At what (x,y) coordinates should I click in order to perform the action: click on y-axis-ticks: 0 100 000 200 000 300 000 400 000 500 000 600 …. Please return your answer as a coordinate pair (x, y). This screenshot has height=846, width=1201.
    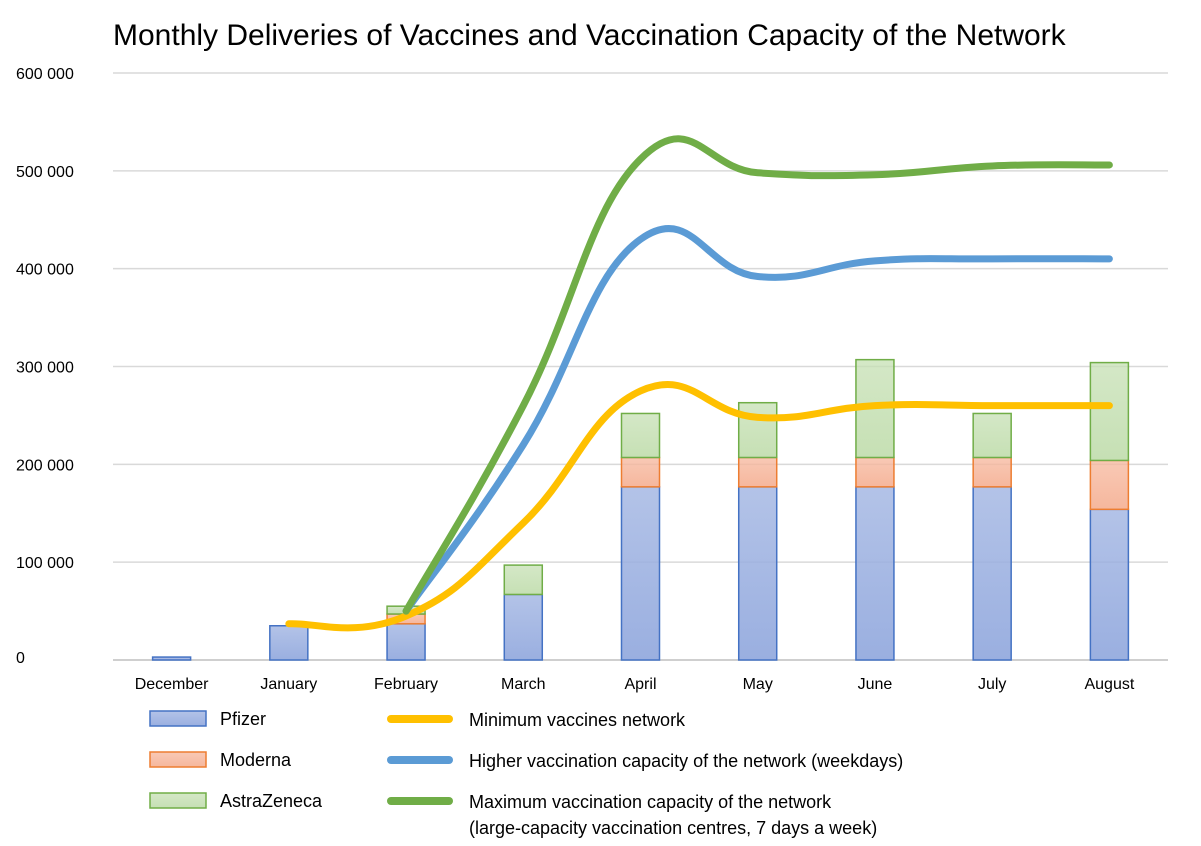
    Looking at the image, I should click on (45, 366).